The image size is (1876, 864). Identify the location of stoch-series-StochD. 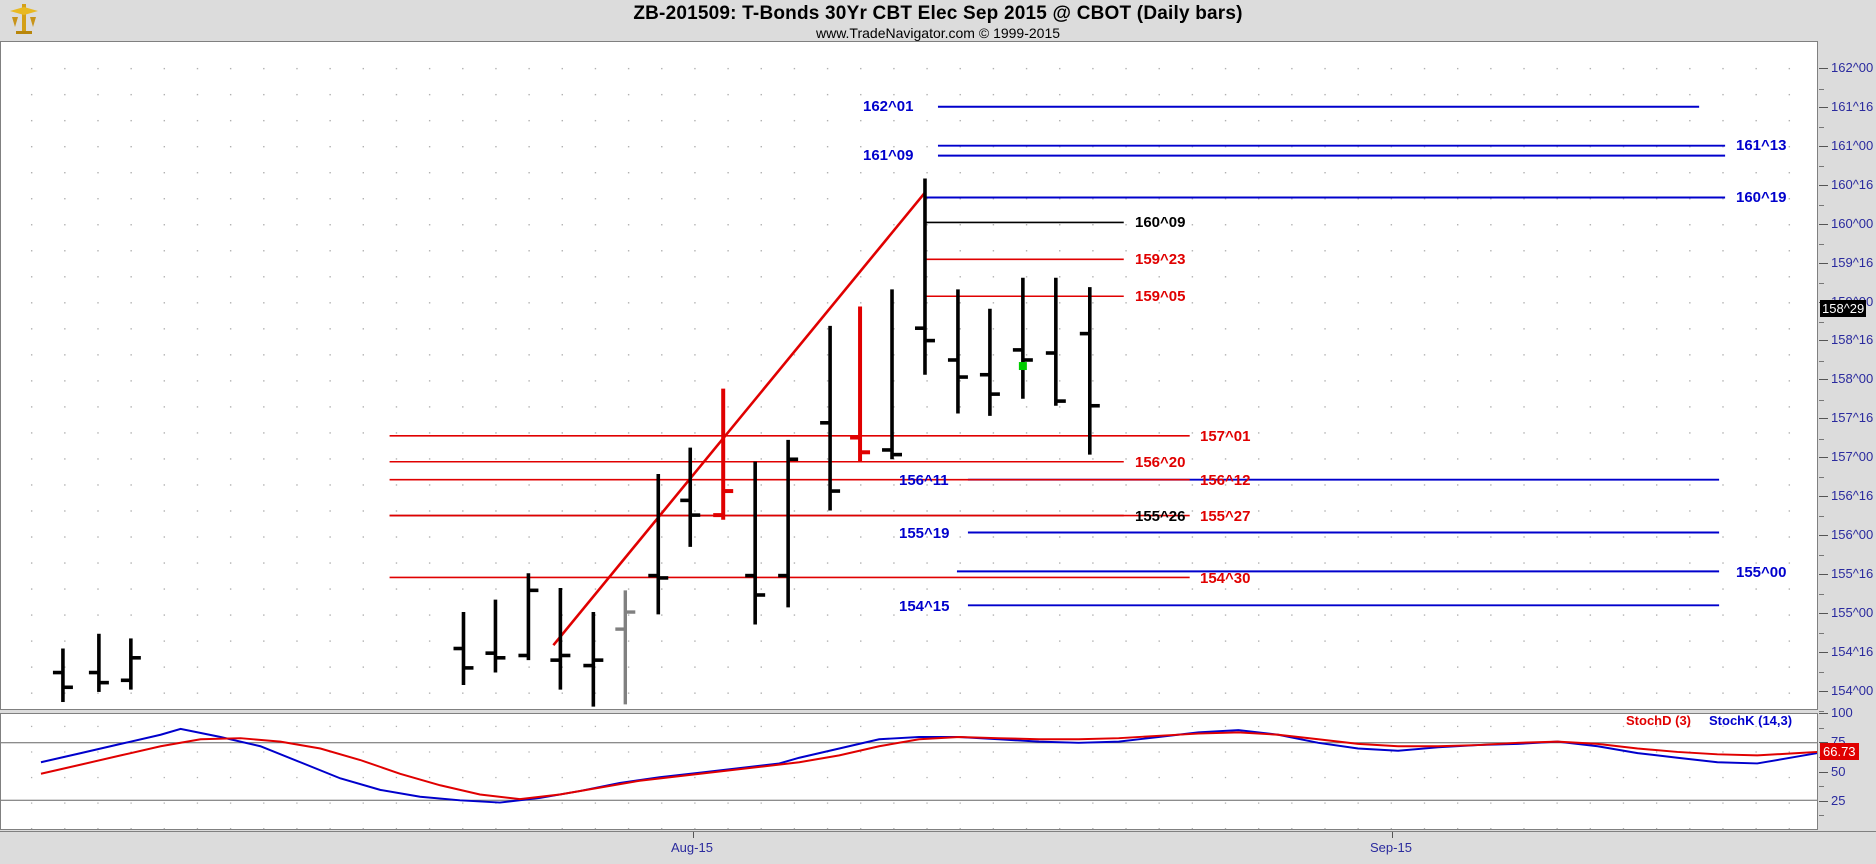
(928, 766).